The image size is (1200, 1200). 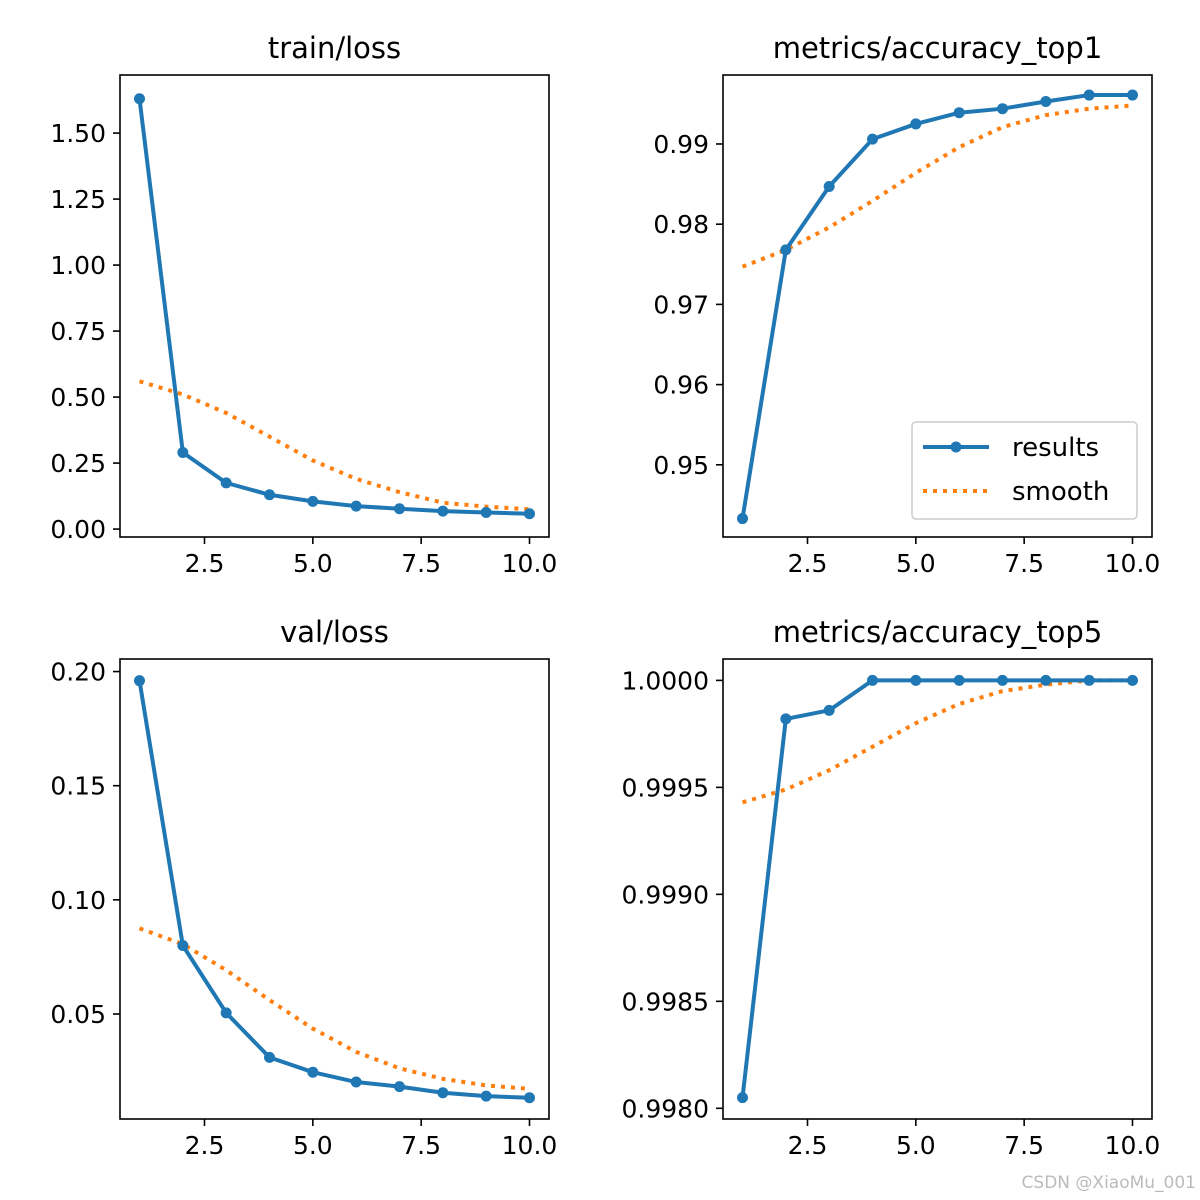 I want to click on y-tick-label: 0.75, so click(x=78, y=331).